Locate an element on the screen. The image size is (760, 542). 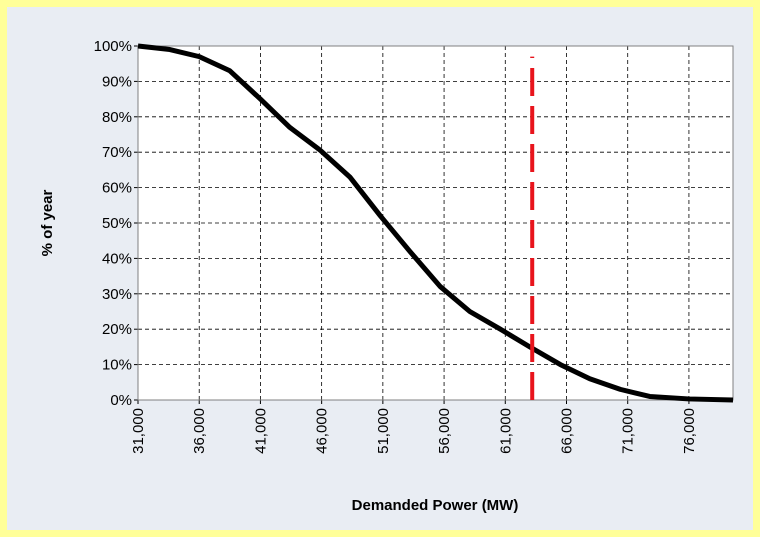
x-tick-label: 66,000 is located at coordinates (566, 431).